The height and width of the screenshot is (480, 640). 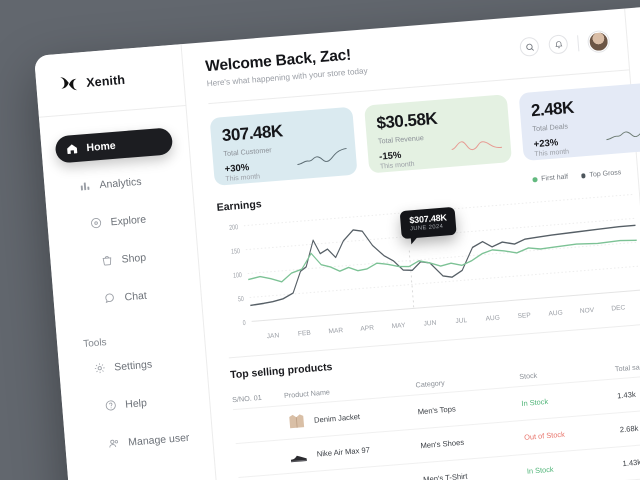 I want to click on column-header-sno: S/NO. 01, so click(x=247, y=398).